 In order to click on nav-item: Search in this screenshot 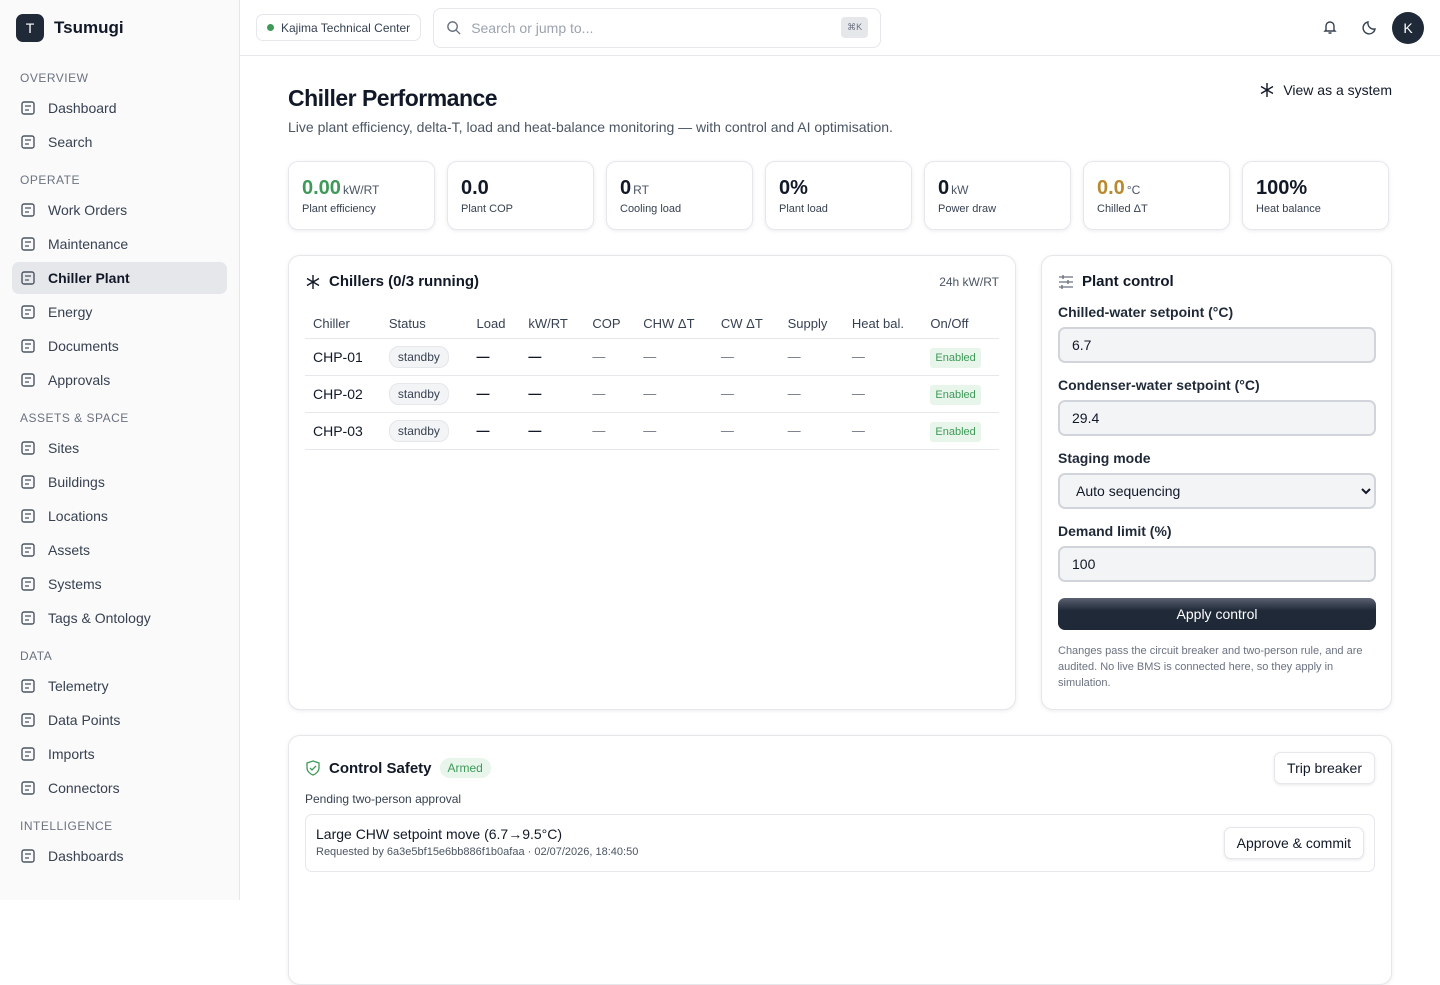, I will do `click(119, 142)`.